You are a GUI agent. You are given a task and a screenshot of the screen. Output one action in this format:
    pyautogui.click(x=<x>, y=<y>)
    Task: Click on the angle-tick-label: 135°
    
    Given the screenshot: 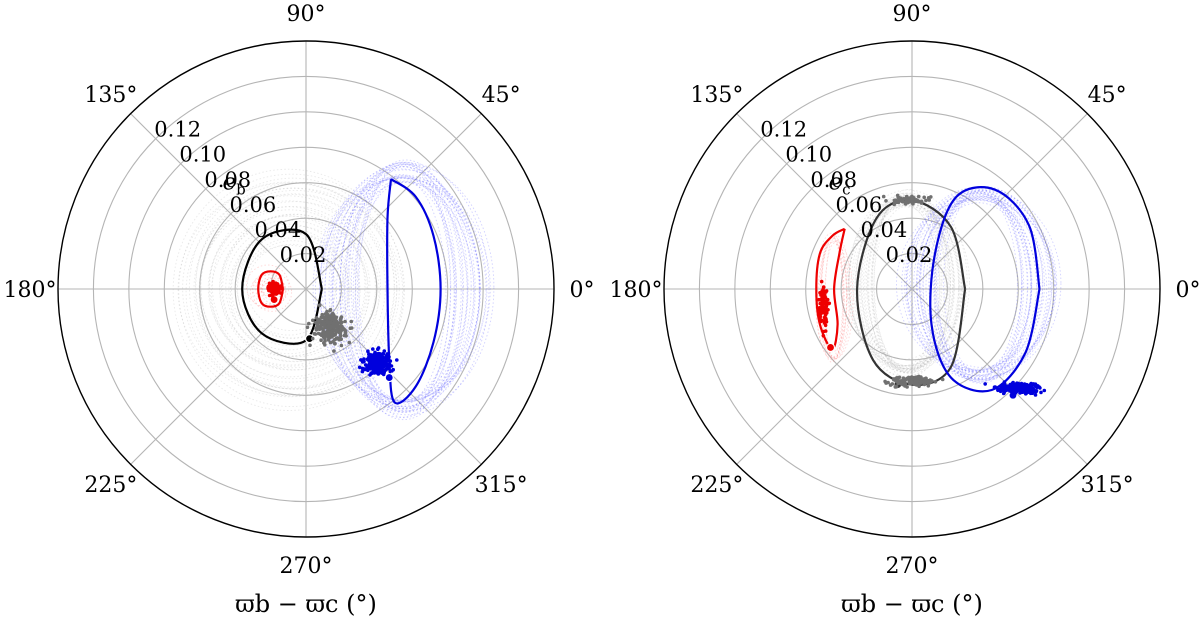 What is the action you would take?
    pyautogui.click(x=110, y=95)
    